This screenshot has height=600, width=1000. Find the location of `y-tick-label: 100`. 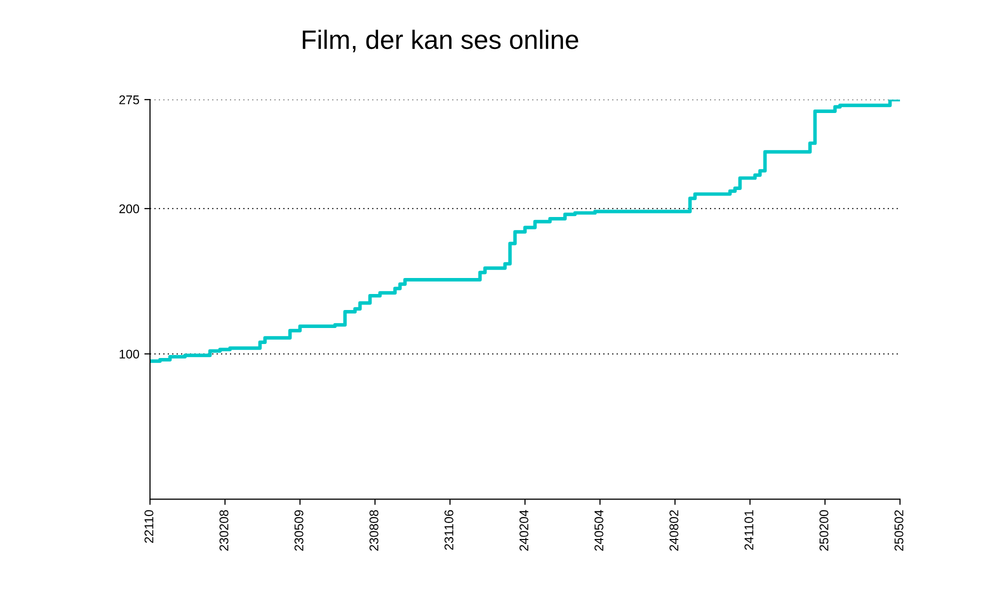

y-tick-label: 100 is located at coordinates (130, 354).